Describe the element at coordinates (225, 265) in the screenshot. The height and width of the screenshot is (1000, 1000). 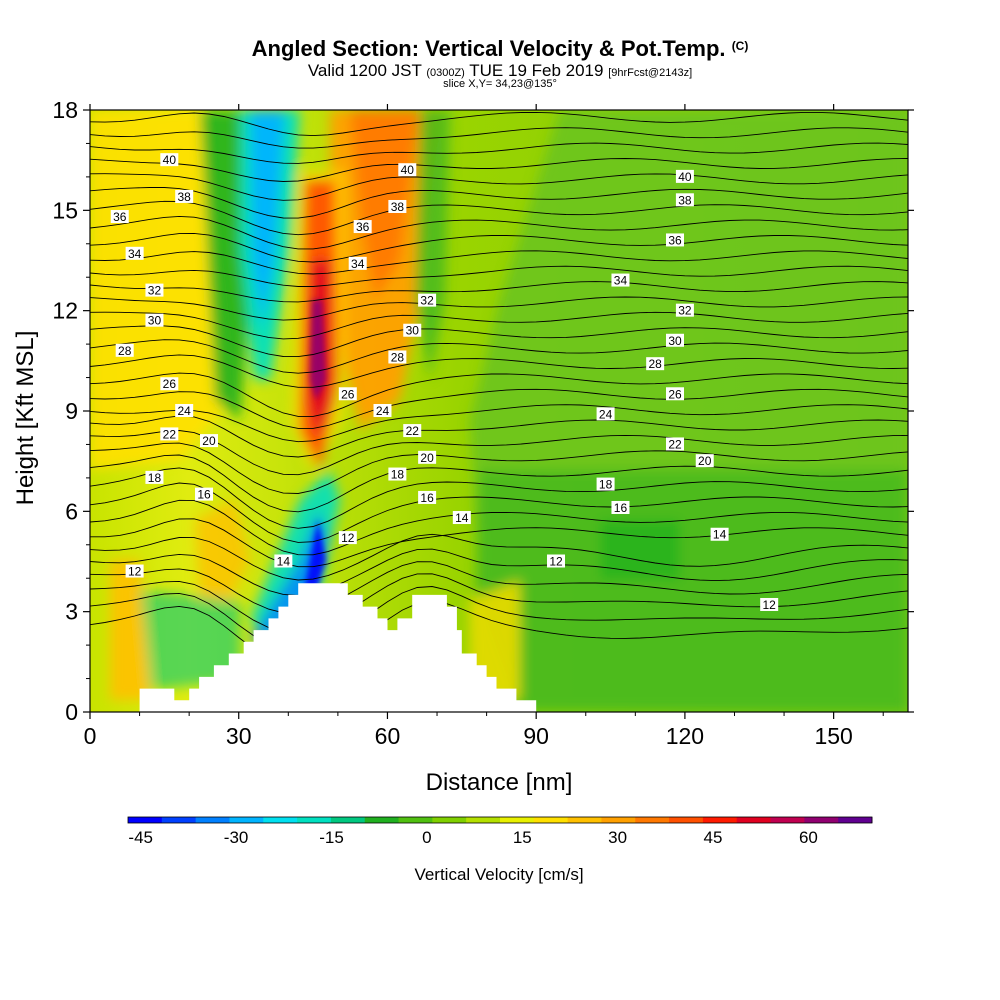
I see `field-green-band` at that location.